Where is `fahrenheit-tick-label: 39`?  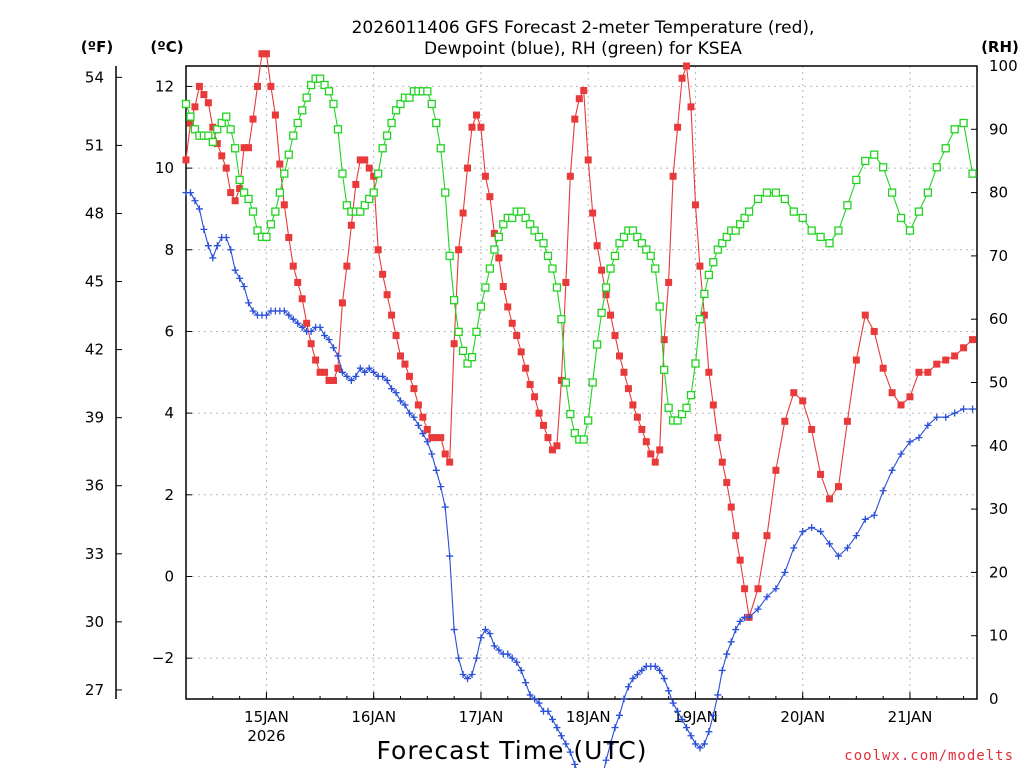 fahrenheit-tick-label: 39 is located at coordinates (94, 418).